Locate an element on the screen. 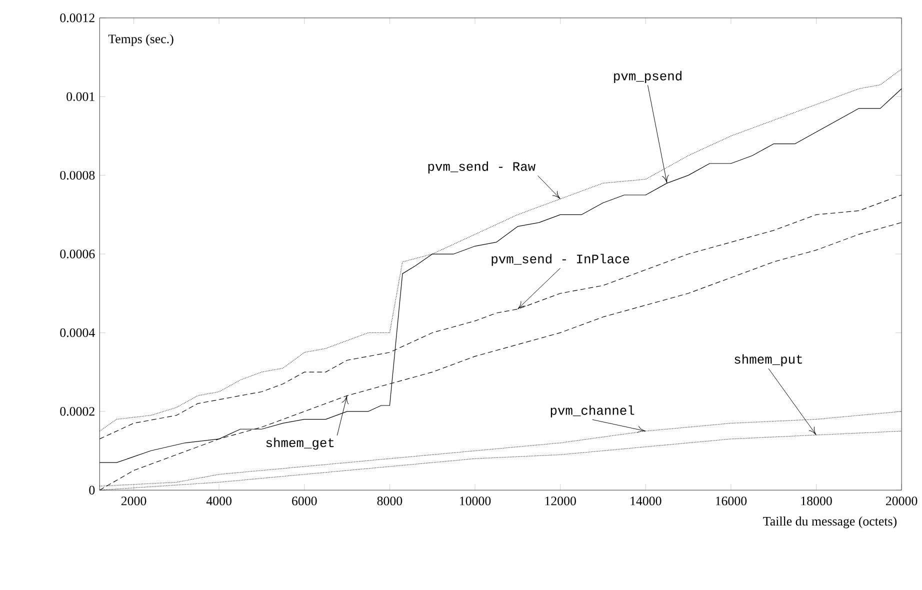 The image size is (922, 590). text: pvm_send - Raw is located at coordinates (482, 168).